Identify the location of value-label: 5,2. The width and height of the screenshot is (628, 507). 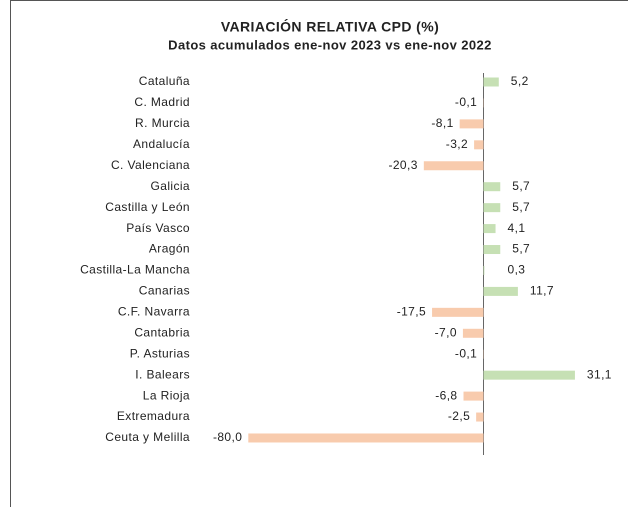
(520, 81).